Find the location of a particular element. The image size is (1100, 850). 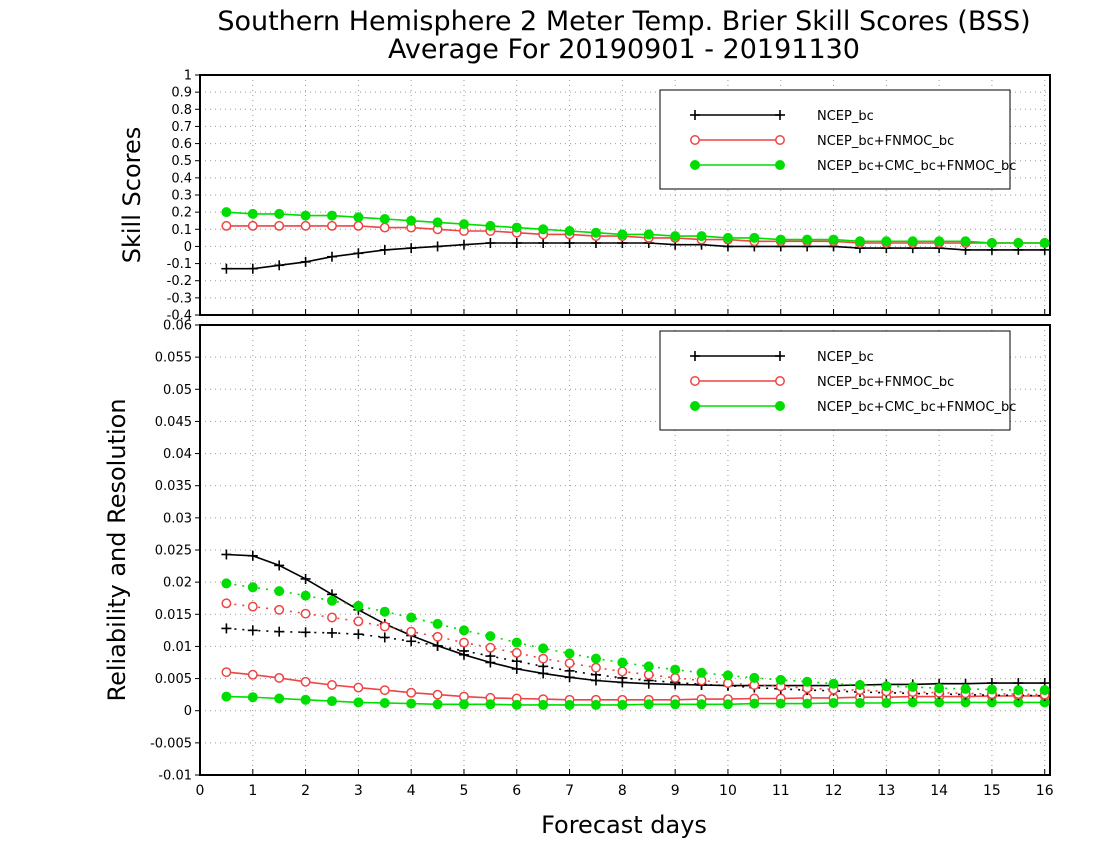

legend-label: NCEP_bc+FNMOC_bc is located at coordinates (885, 382).